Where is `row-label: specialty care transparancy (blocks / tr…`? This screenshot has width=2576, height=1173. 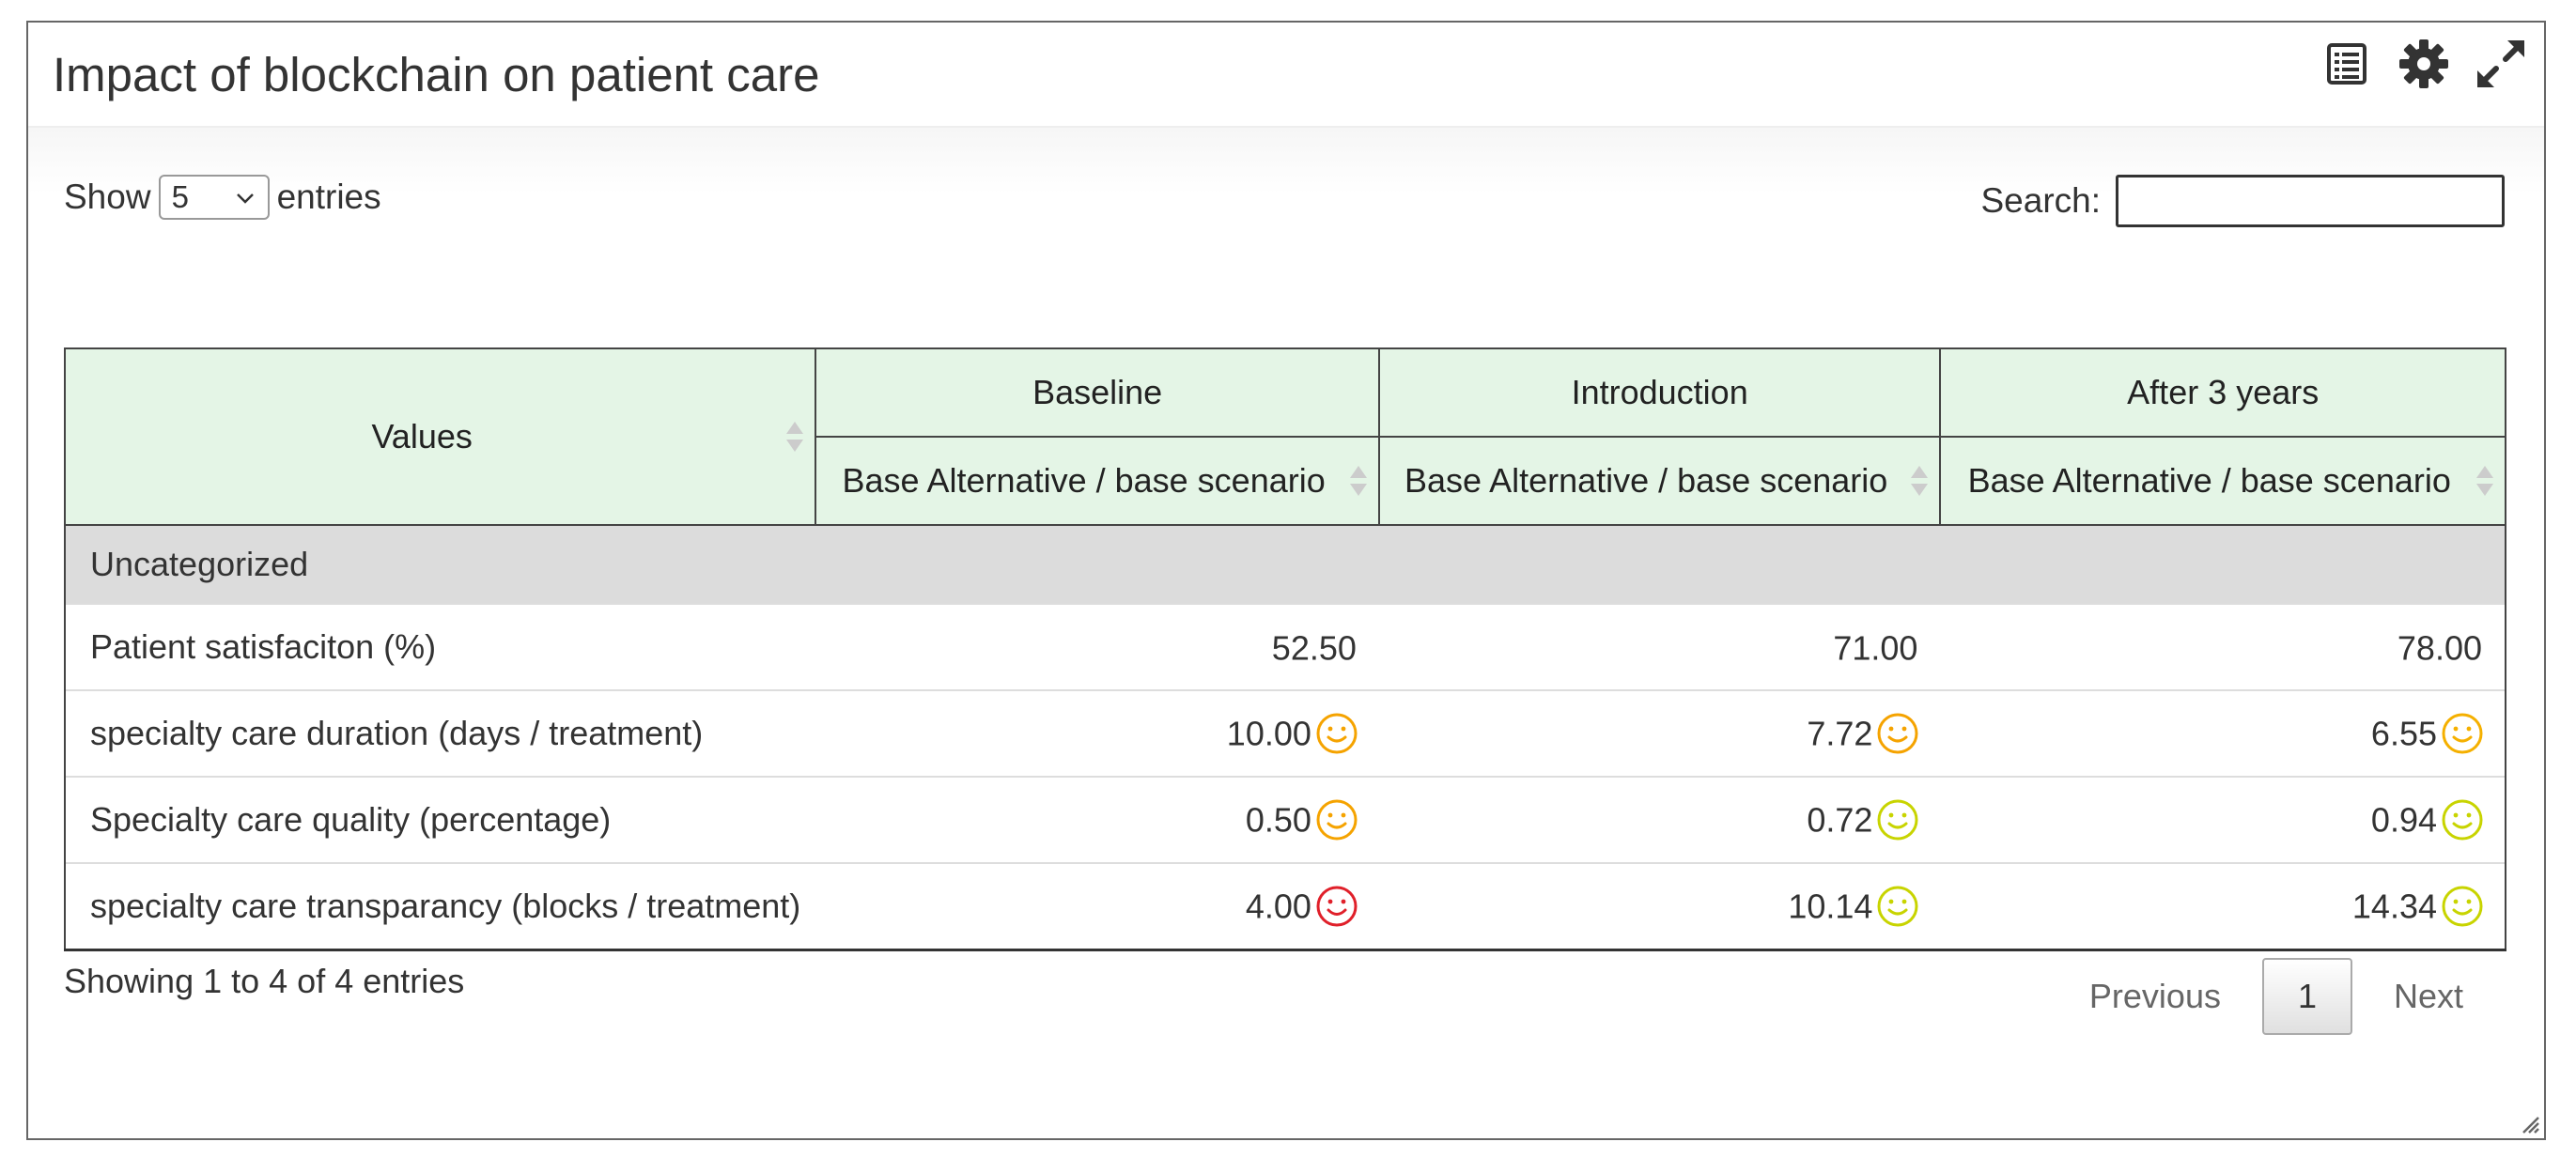
row-label: specialty care transparancy (blocks / tr… is located at coordinates (440, 906).